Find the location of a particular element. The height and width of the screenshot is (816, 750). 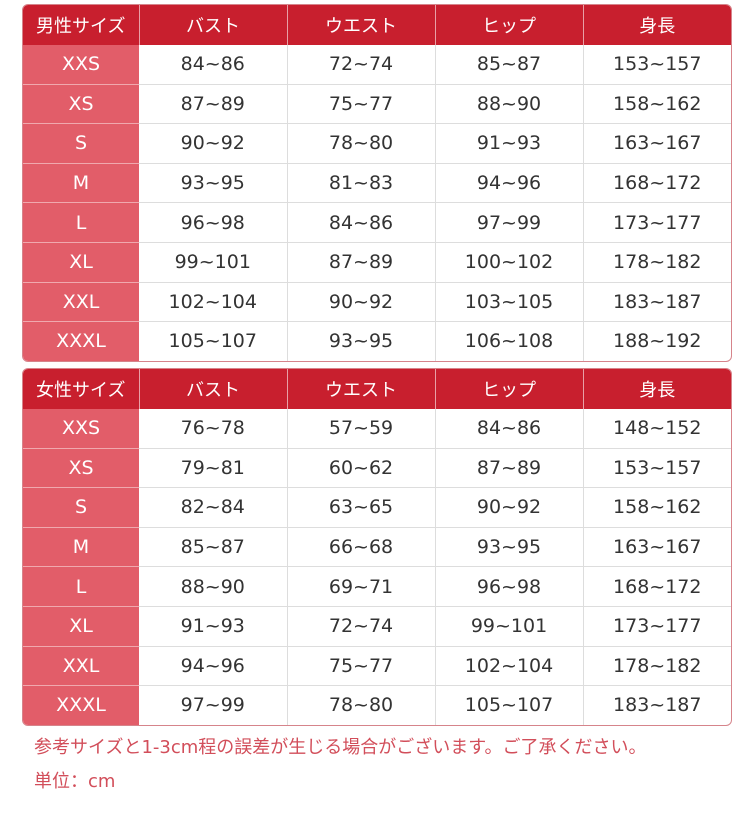

measurement-cell: 60~62 is located at coordinates (361, 467).